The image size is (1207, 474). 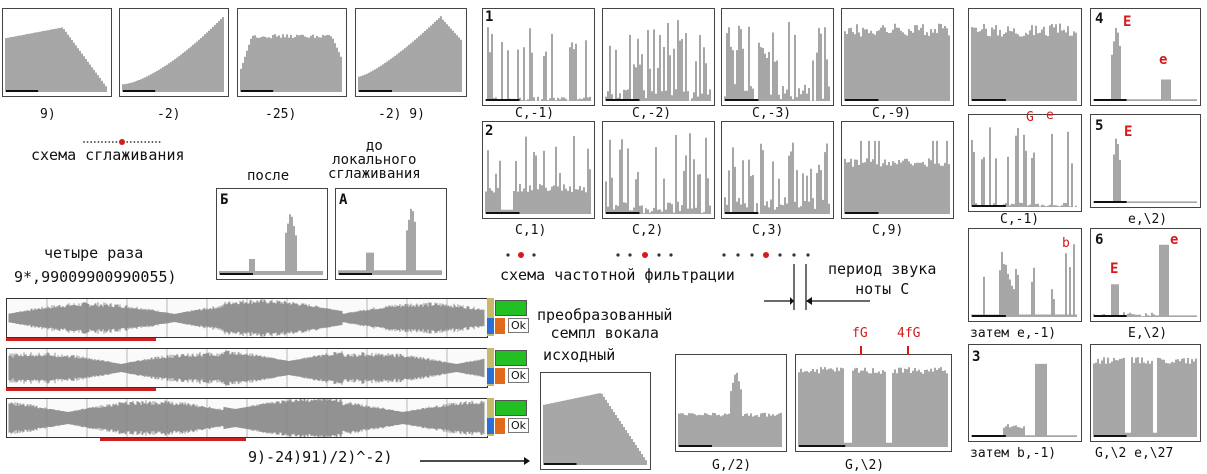 I want to click on caption-r2-4: C,9), so click(x=888, y=230).